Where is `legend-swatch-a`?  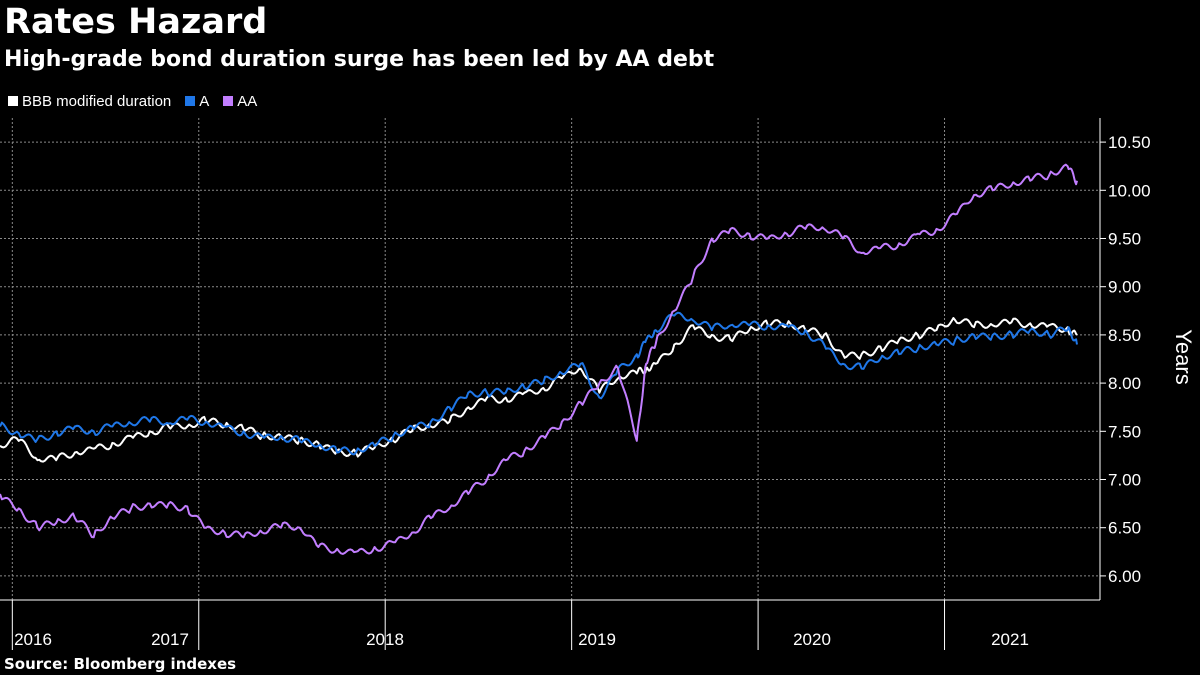
legend-swatch-a is located at coordinates (190, 101).